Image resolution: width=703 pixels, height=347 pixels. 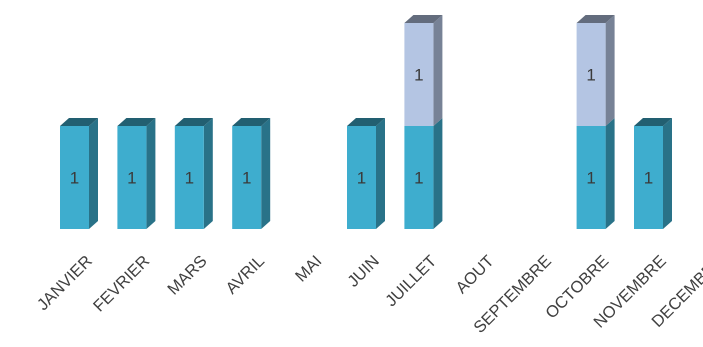 What do you see at coordinates (411, 281) in the screenshot?
I see `tick-label-juillet: JUILLET` at bounding box center [411, 281].